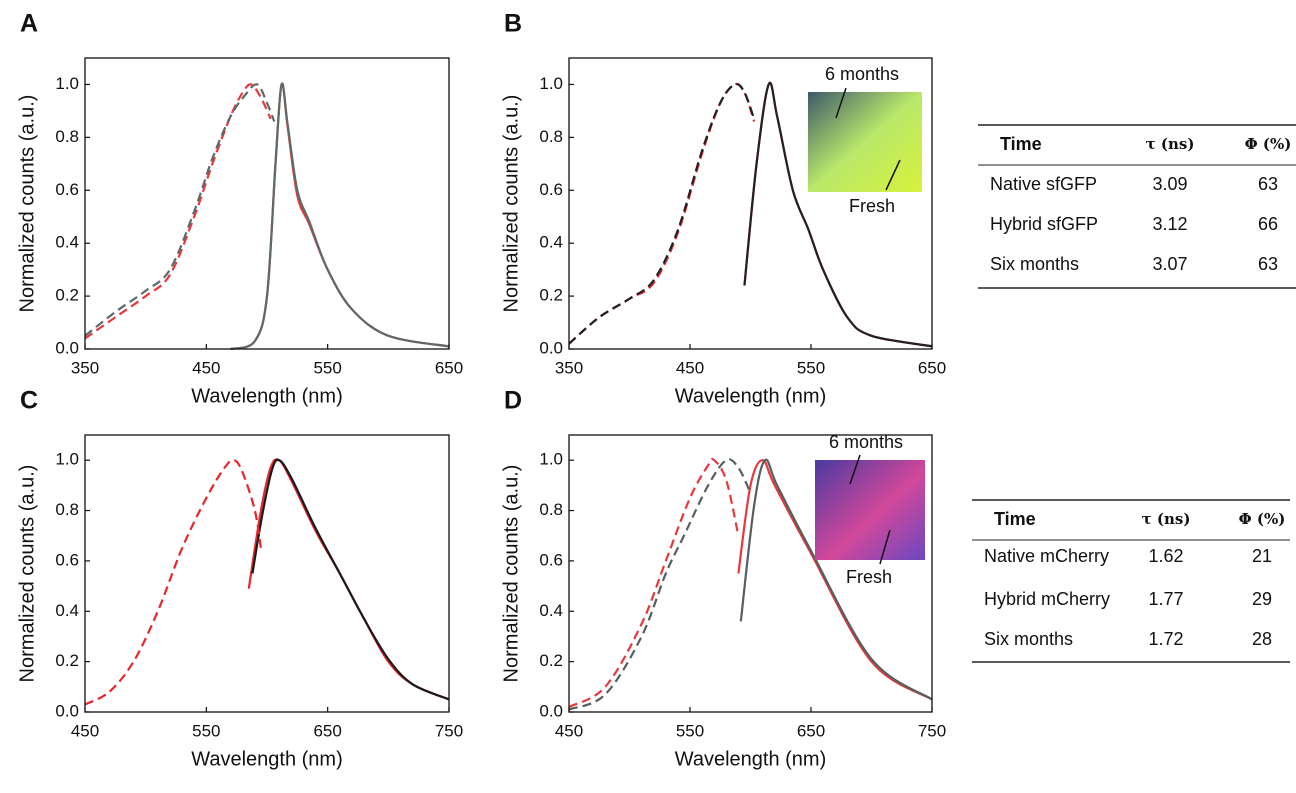  I want to click on panel-label: D, so click(513, 401).